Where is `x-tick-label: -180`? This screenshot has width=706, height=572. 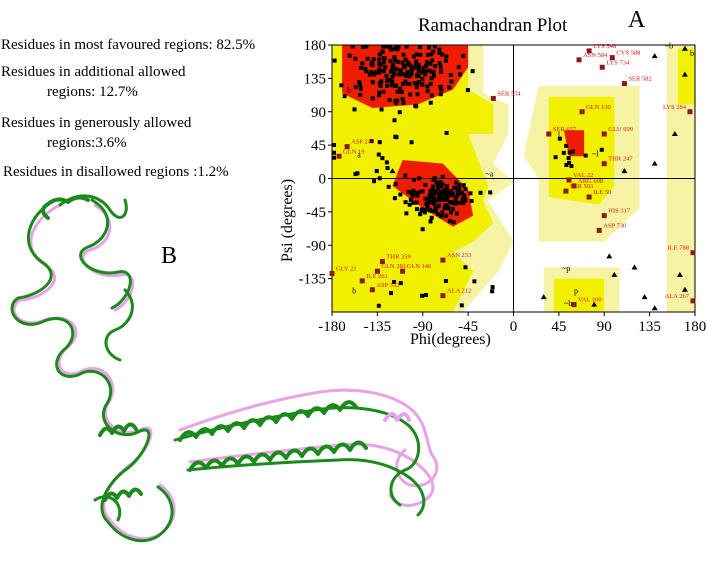 x-tick-label: -180 is located at coordinates (332, 327).